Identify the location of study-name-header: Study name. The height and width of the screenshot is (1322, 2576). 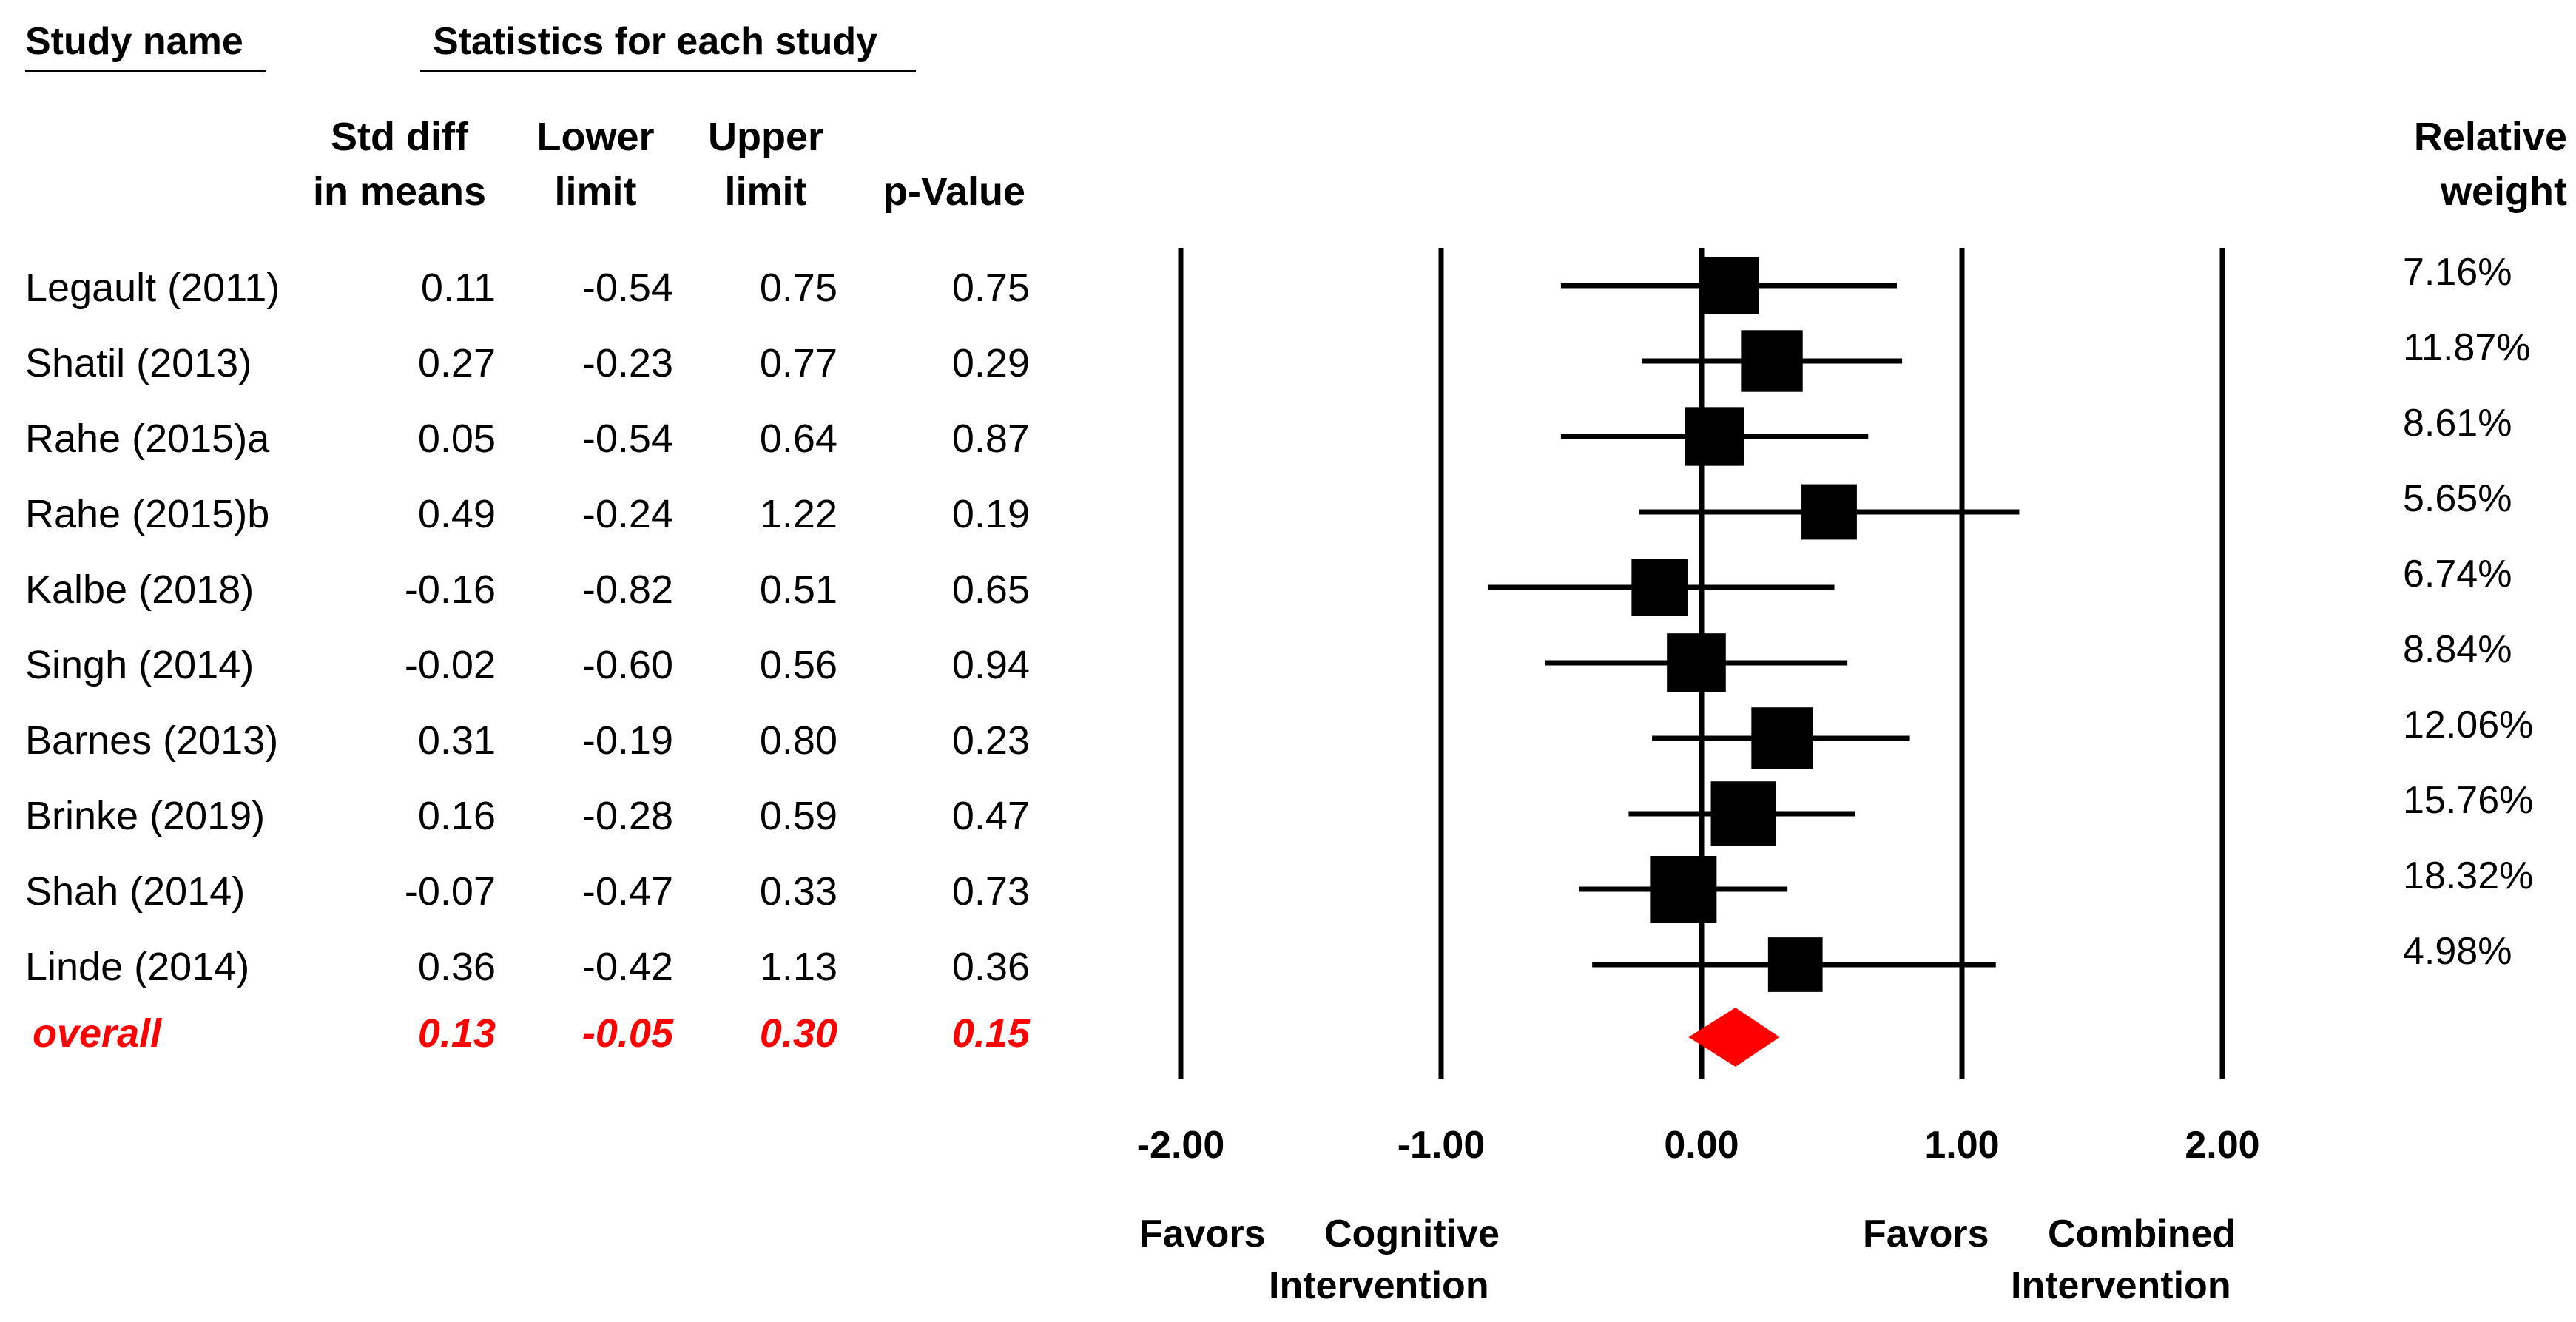
(134, 41).